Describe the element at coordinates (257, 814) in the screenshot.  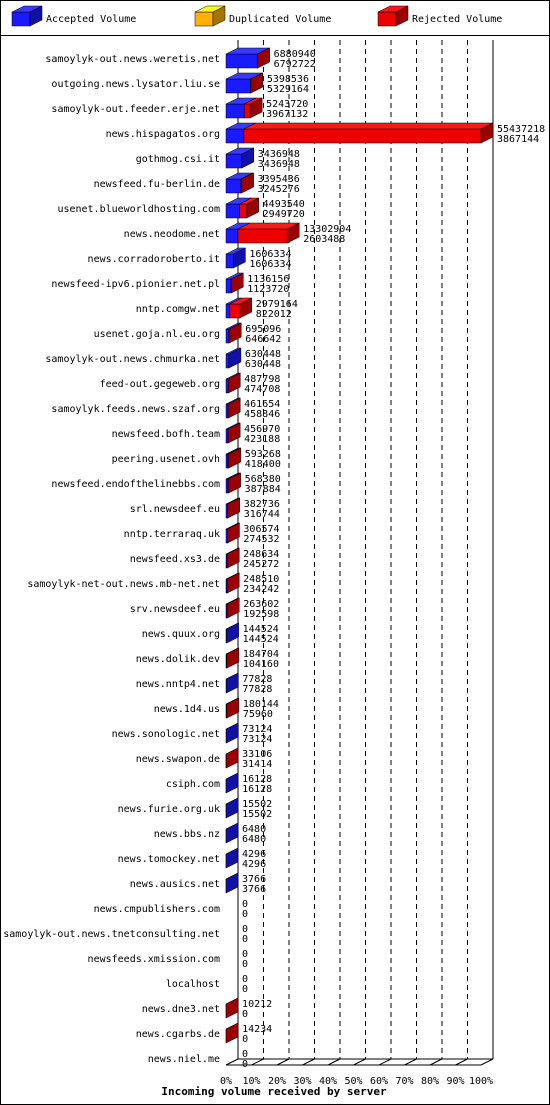
I see `accepted-label: 15502` at that location.